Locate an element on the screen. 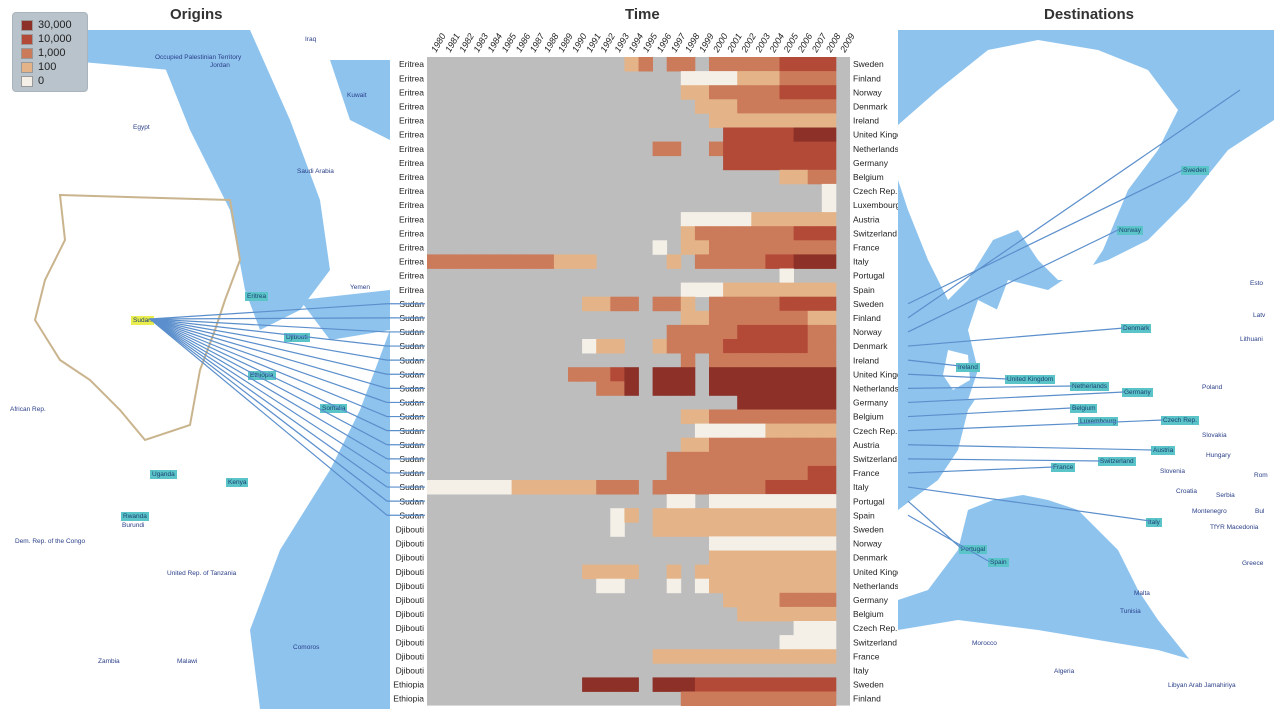 The height and width of the screenshot is (709, 1274). origin-row-label: Djibouti is located at coordinates (410, 614).